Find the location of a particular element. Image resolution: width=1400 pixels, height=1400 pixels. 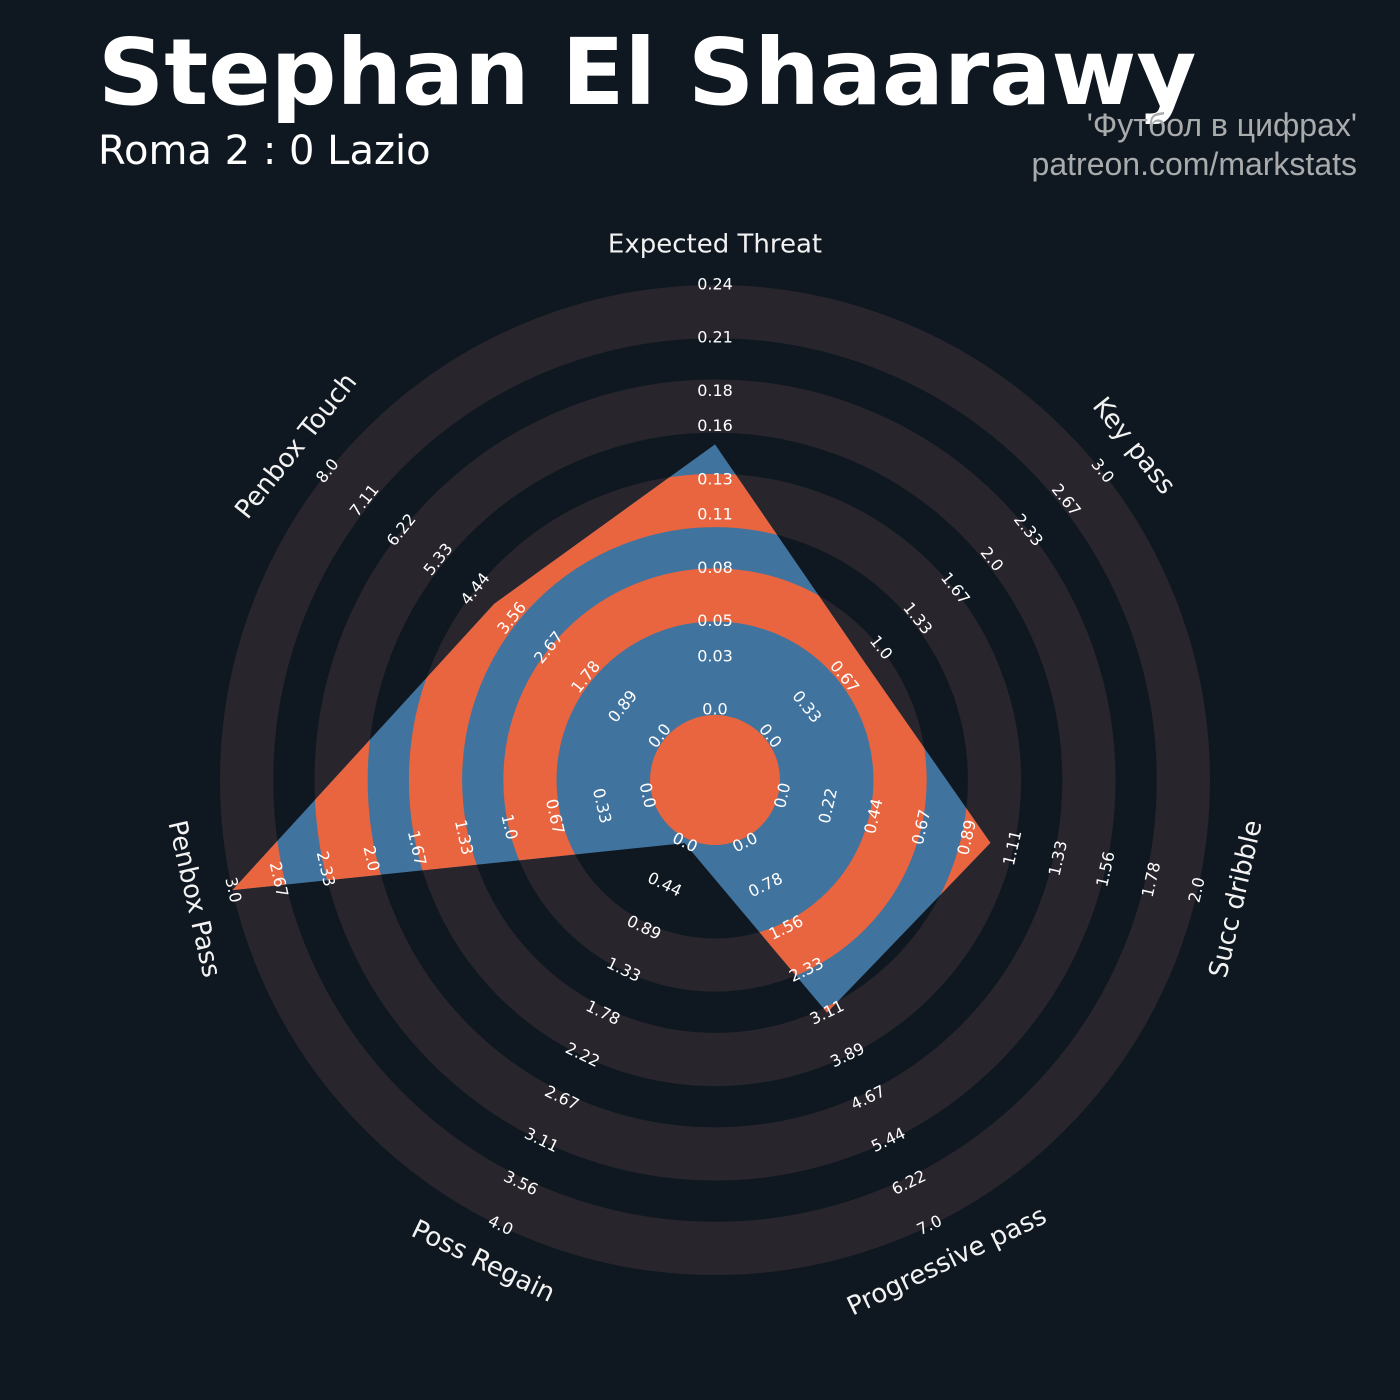

tick-label: 0.18 is located at coordinates (715, 390).